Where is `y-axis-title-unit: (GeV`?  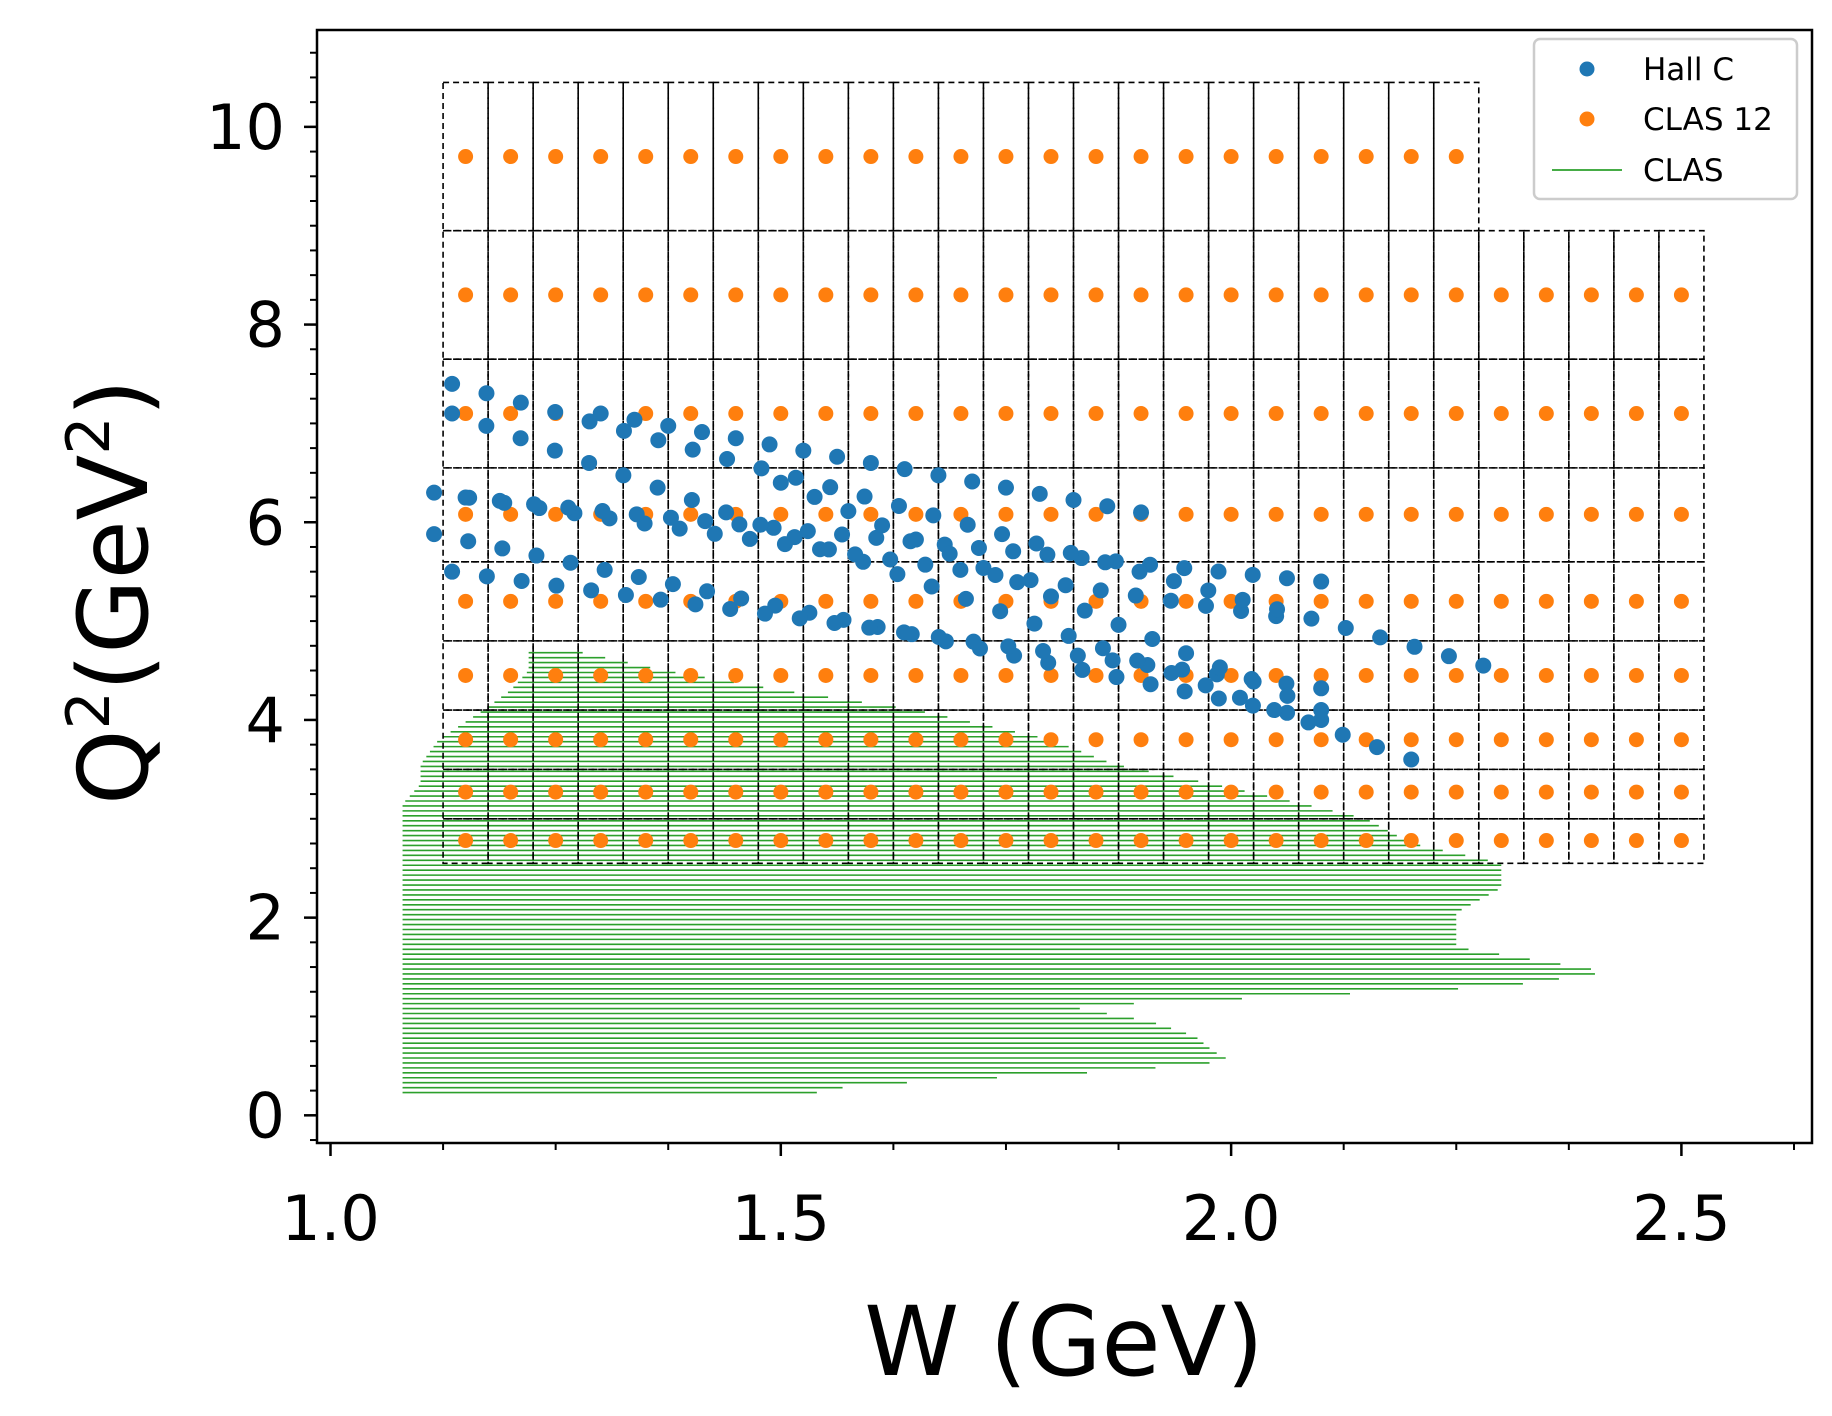 y-axis-title-unit: (GeV is located at coordinates (114, 573).